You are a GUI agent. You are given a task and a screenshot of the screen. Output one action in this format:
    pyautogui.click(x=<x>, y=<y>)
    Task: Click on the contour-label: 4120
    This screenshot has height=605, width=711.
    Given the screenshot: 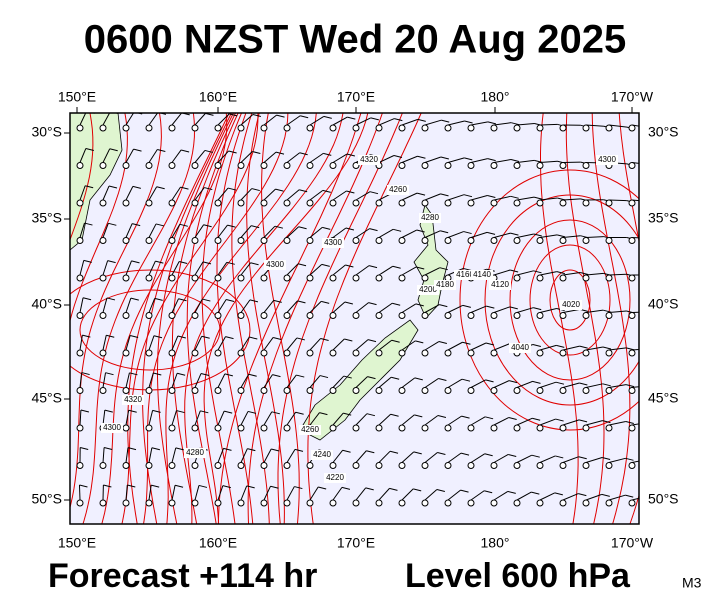 What is the action you would take?
    pyautogui.click(x=500, y=284)
    